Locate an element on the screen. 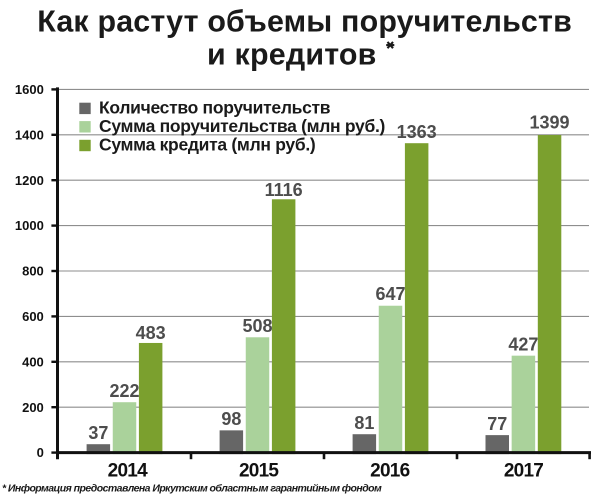  svg-text: 81 is located at coordinates (364, 423).